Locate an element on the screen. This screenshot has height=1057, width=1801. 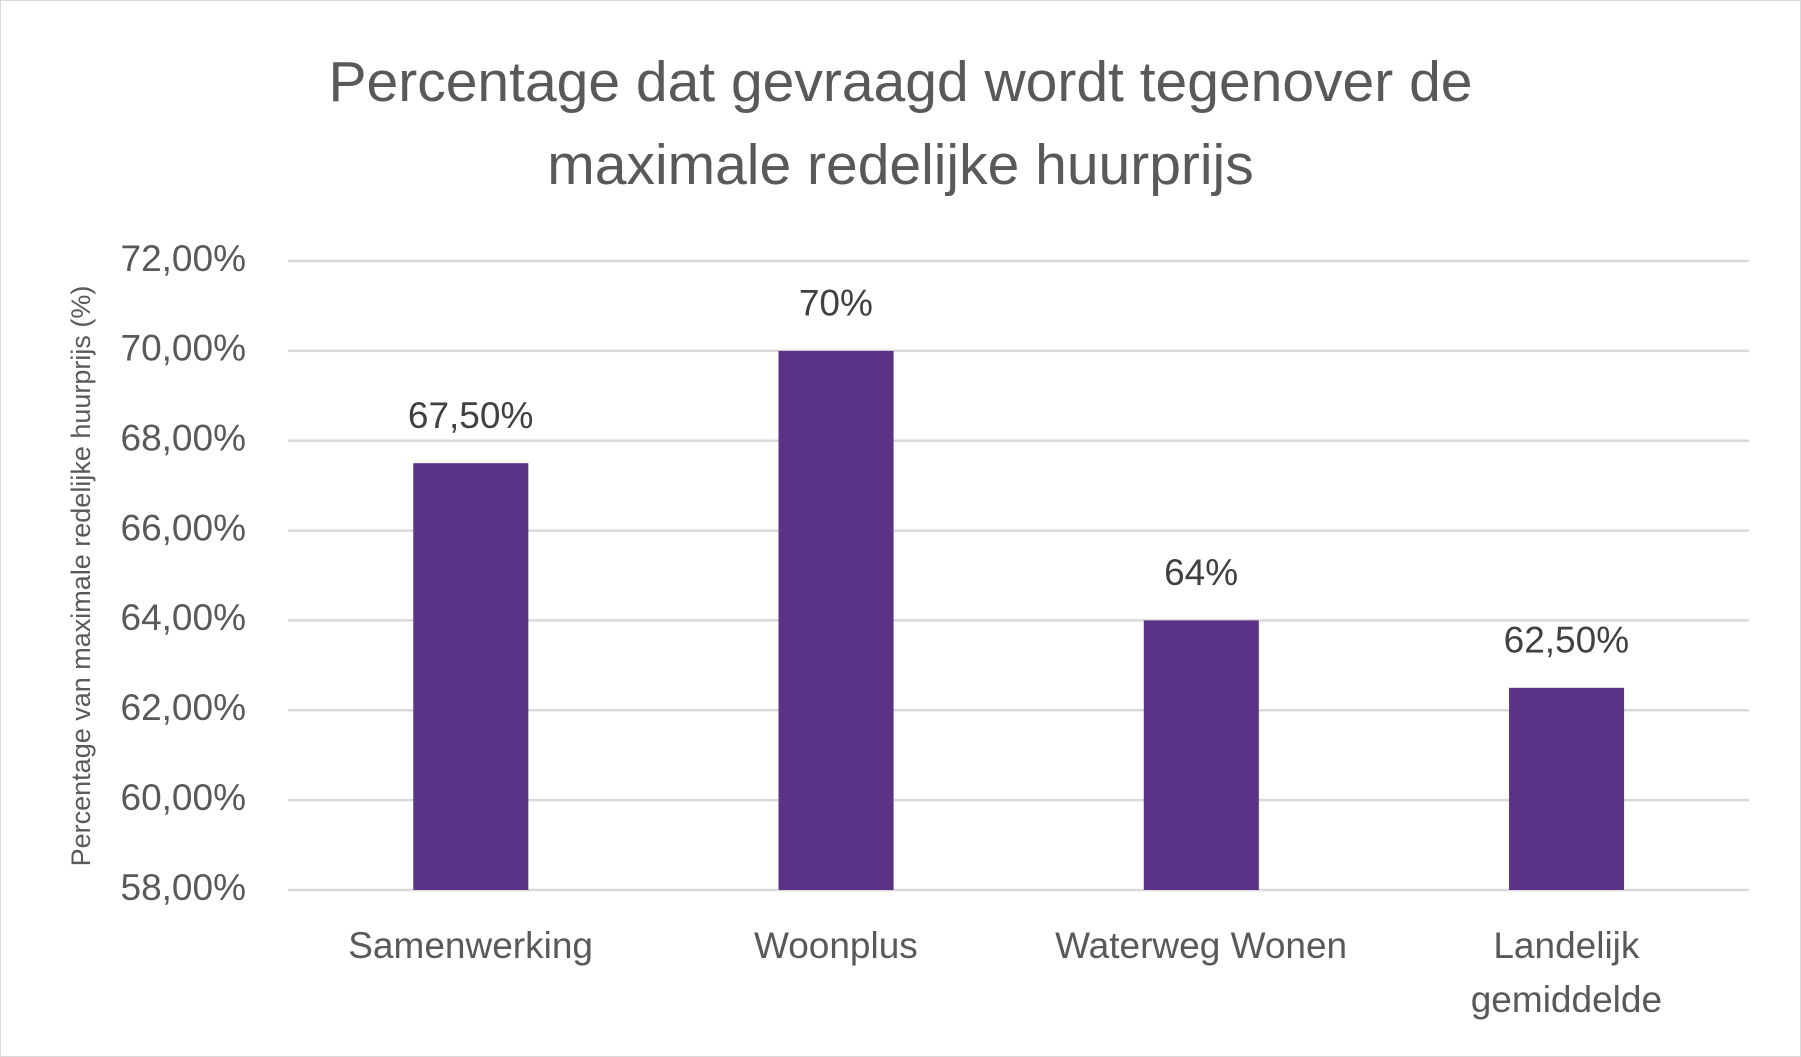
data-label: 62,50% is located at coordinates (1567, 640).